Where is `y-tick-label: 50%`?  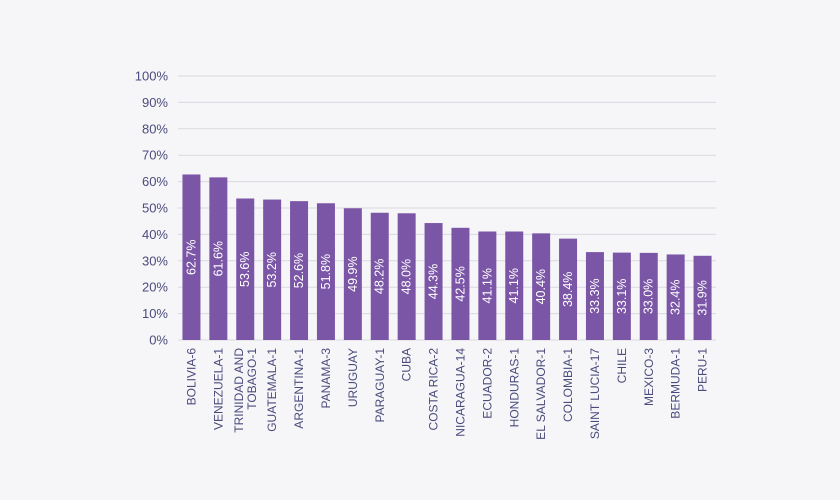
y-tick-label: 50% is located at coordinates (155, 208).